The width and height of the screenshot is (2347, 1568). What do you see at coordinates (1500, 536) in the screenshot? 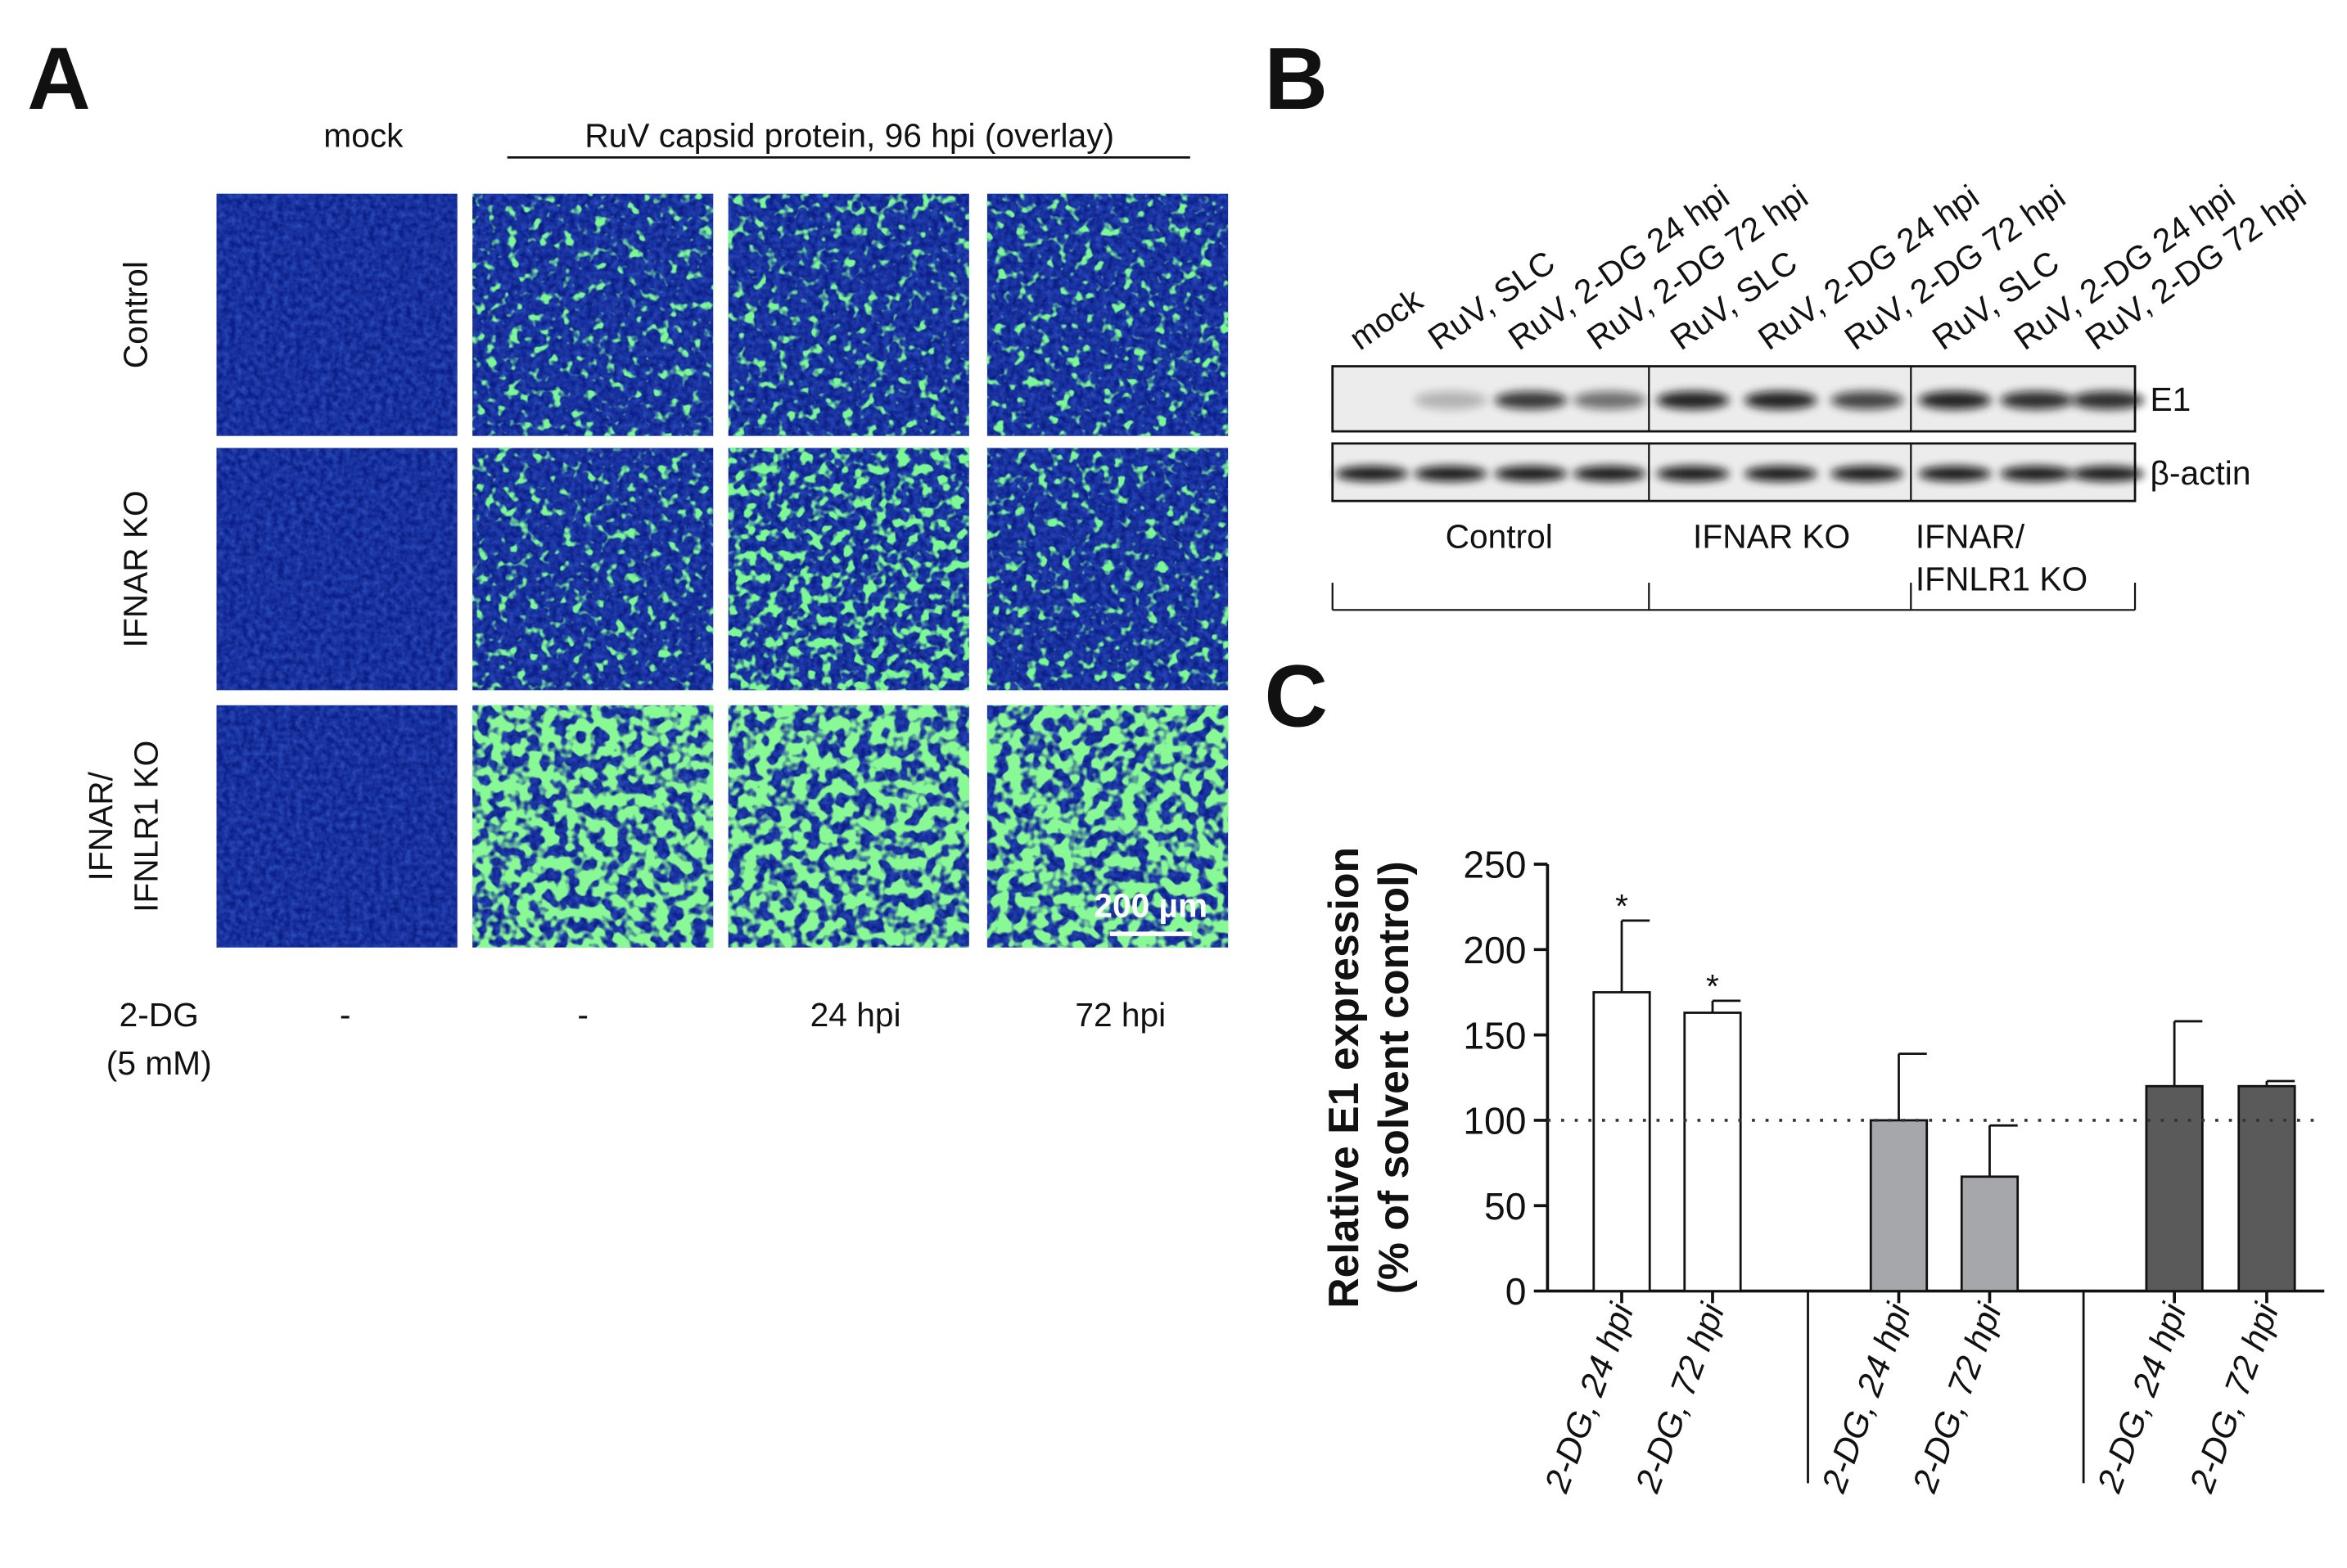
I see `group-label: Control` at bounding box center [1500, 536].